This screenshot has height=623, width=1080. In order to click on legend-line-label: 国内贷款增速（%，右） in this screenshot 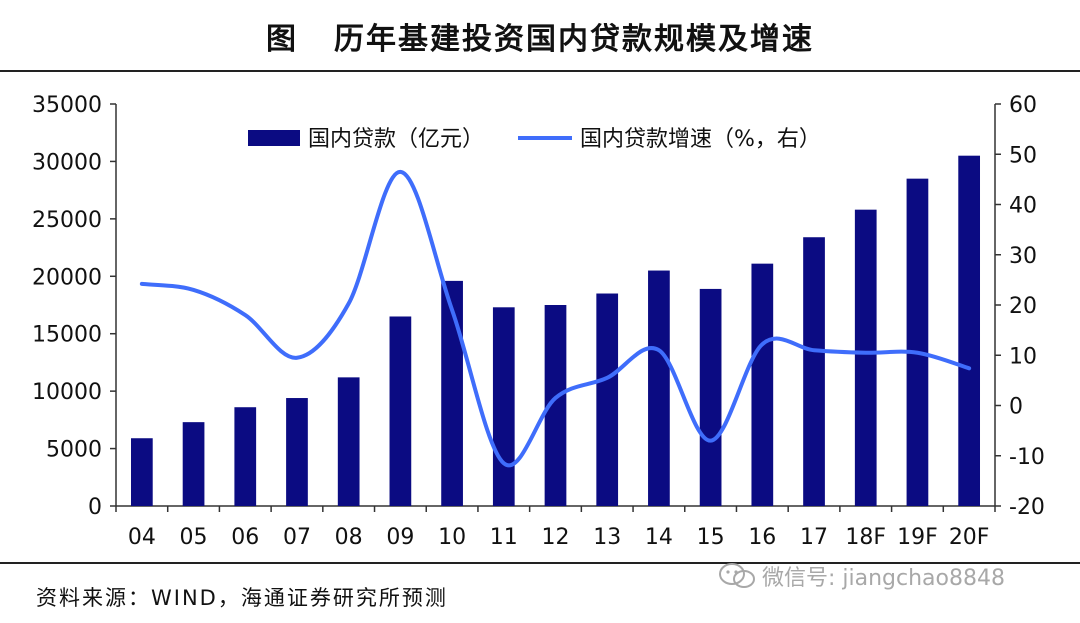, I will do `click(700, 139)`.